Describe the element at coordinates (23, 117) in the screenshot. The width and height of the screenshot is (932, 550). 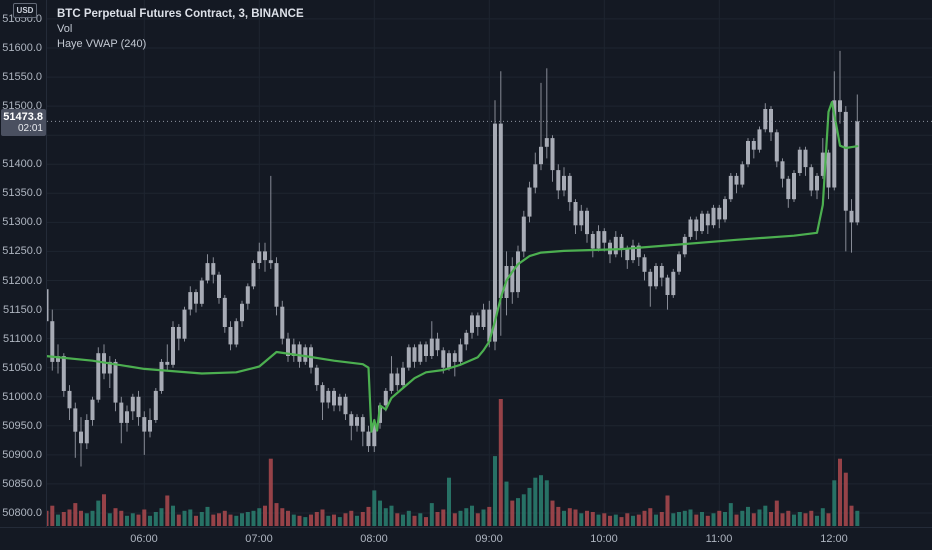
I see `current-price-value: 51473.8` at that location.